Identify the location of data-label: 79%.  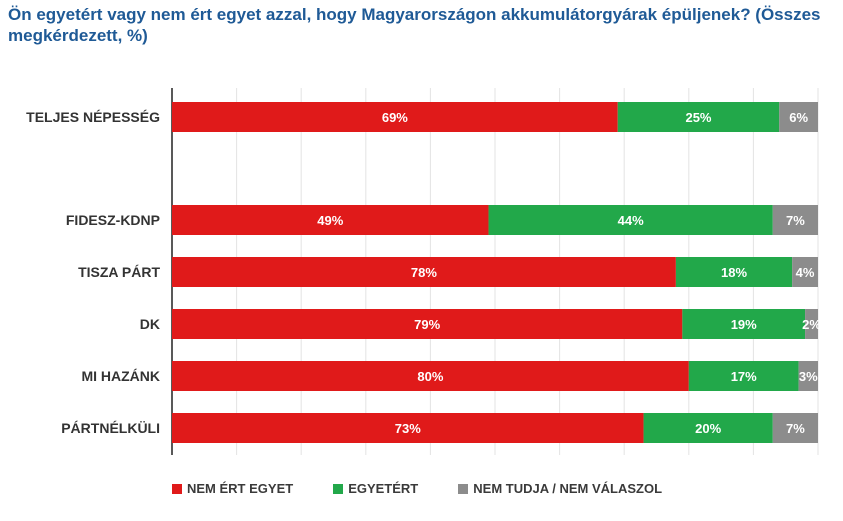
(427, 324).